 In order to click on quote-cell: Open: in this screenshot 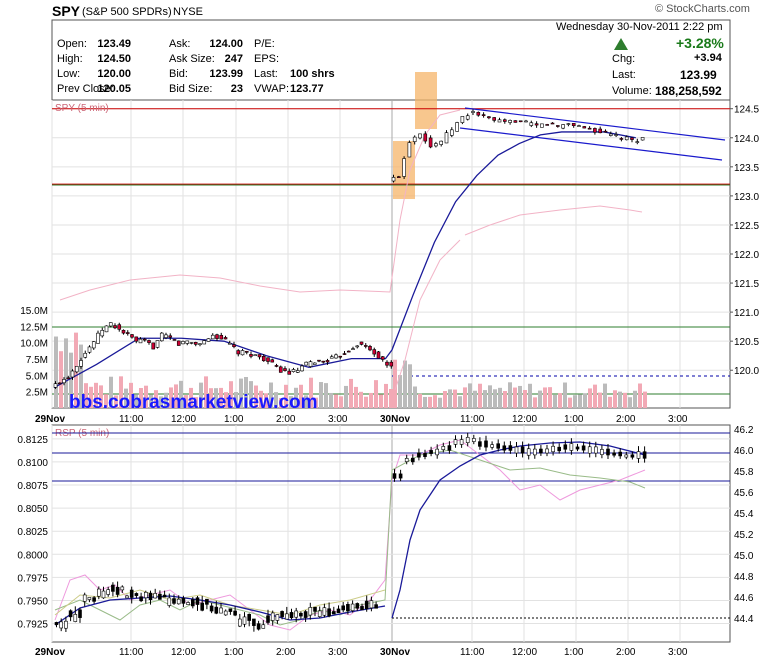, I will do `click(72, 44)`.